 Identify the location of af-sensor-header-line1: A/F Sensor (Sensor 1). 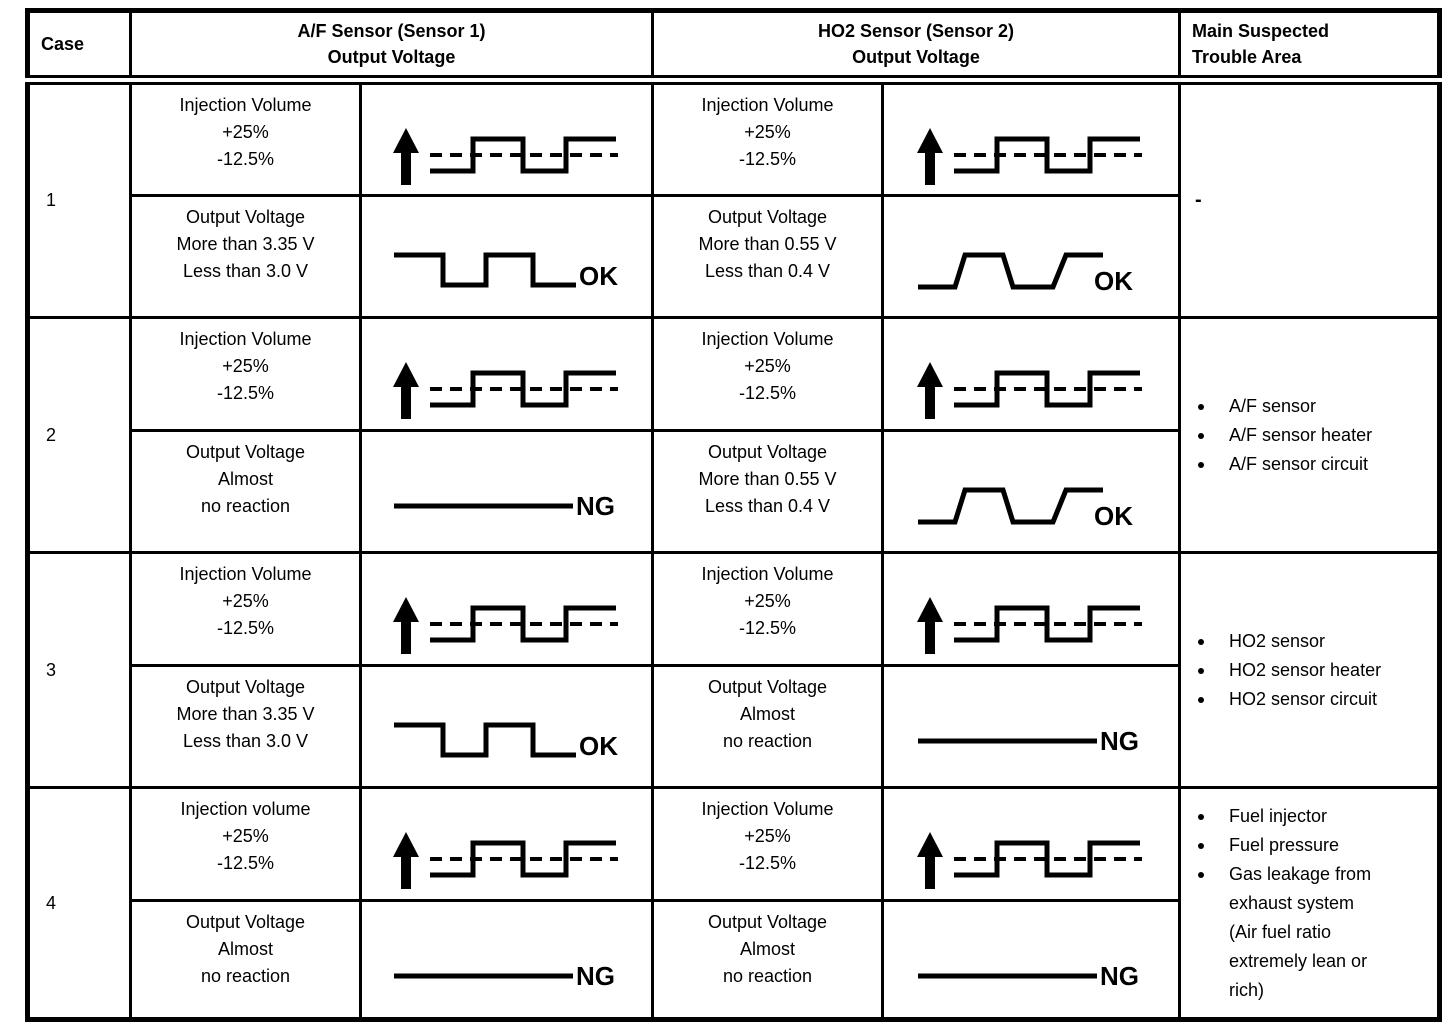
(391, 30).